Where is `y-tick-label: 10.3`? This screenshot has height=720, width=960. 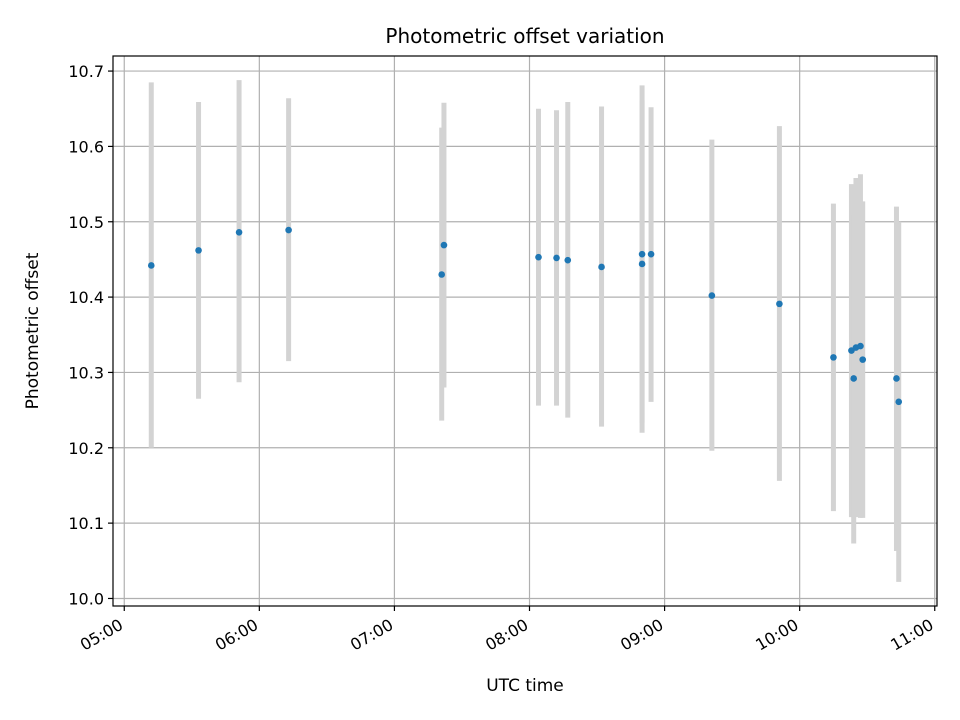
y-tick-label: 10.3 is located at coordinates (86, 372).